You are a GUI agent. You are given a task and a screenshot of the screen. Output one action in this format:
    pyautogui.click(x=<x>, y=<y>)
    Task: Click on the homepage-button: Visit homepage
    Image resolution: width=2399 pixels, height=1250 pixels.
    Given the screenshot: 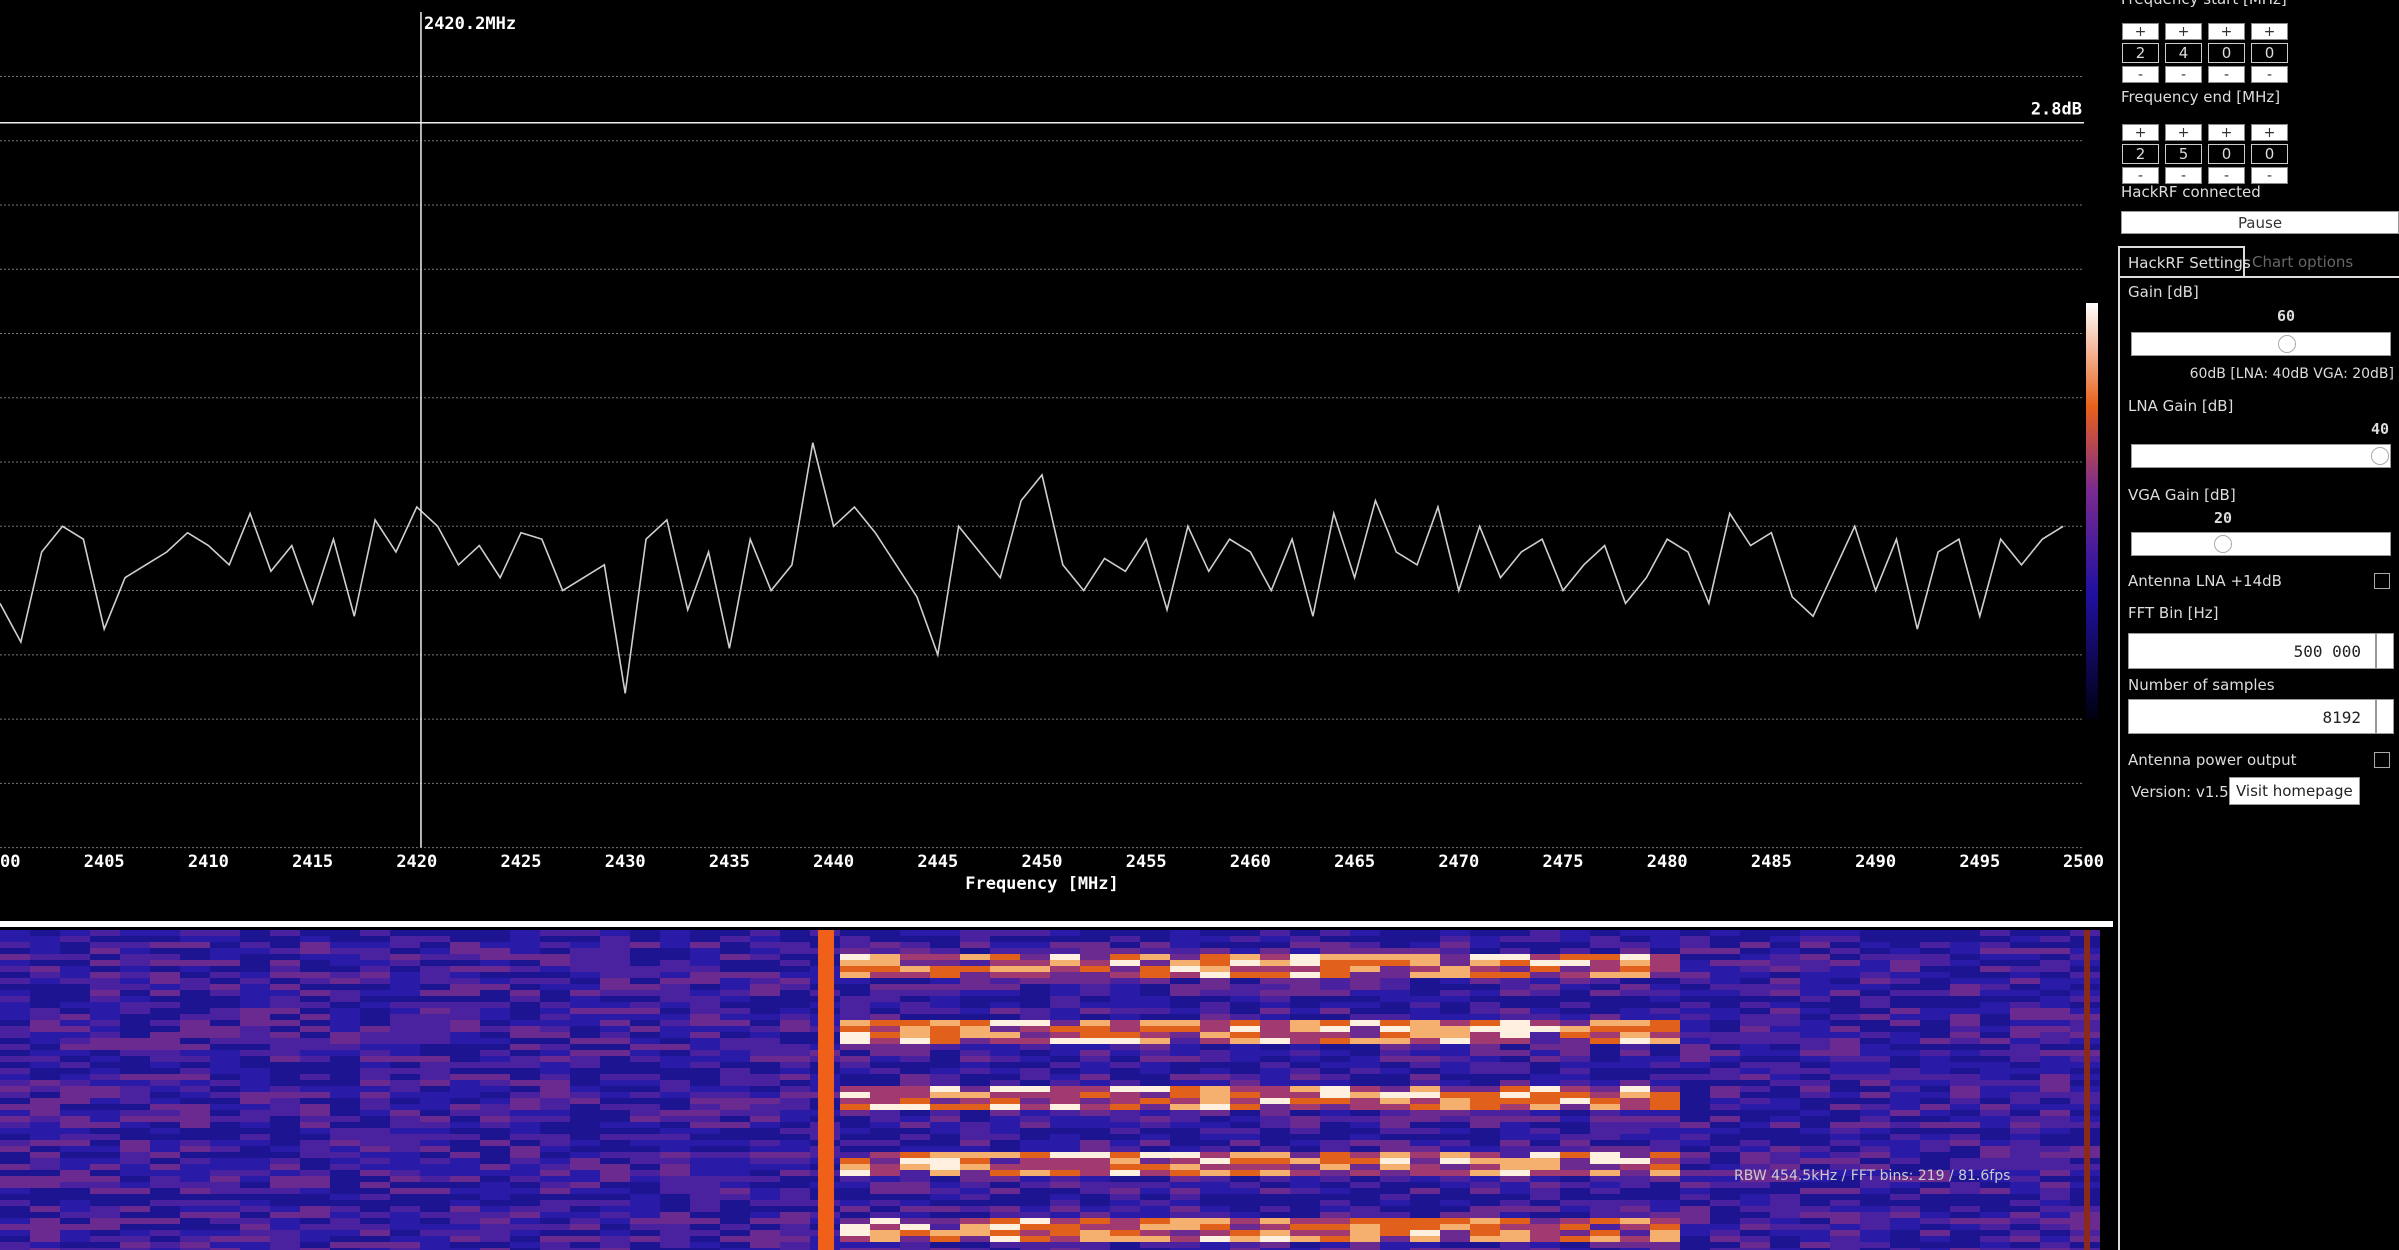 What is the action you would take?
    pyautogui.click(x=2294, y=791)
    